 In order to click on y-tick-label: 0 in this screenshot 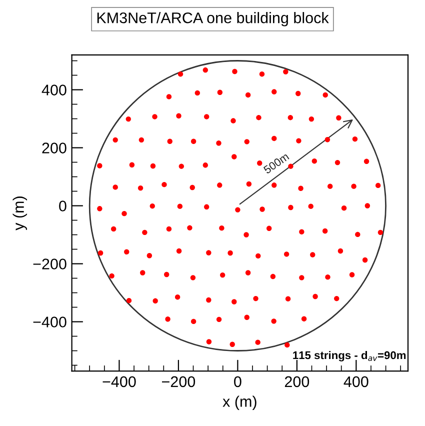, I will do `click(62, 206)`.